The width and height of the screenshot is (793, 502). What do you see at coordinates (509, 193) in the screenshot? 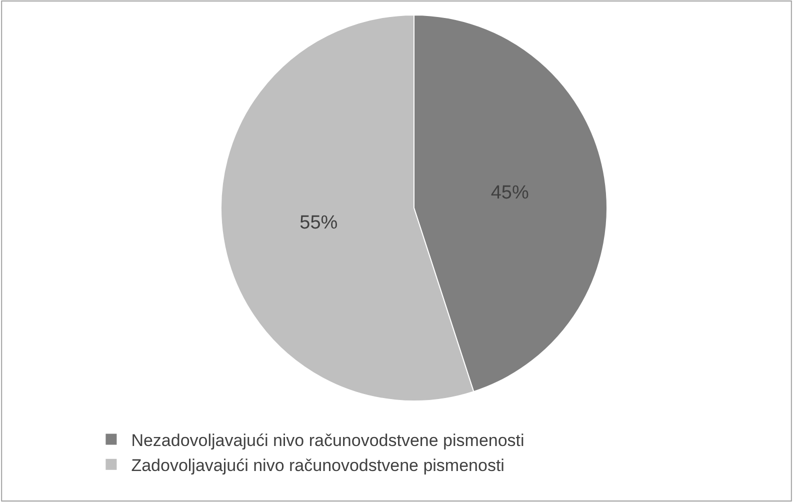
I see `data-label: 45%` at bounding box center [509, 193].